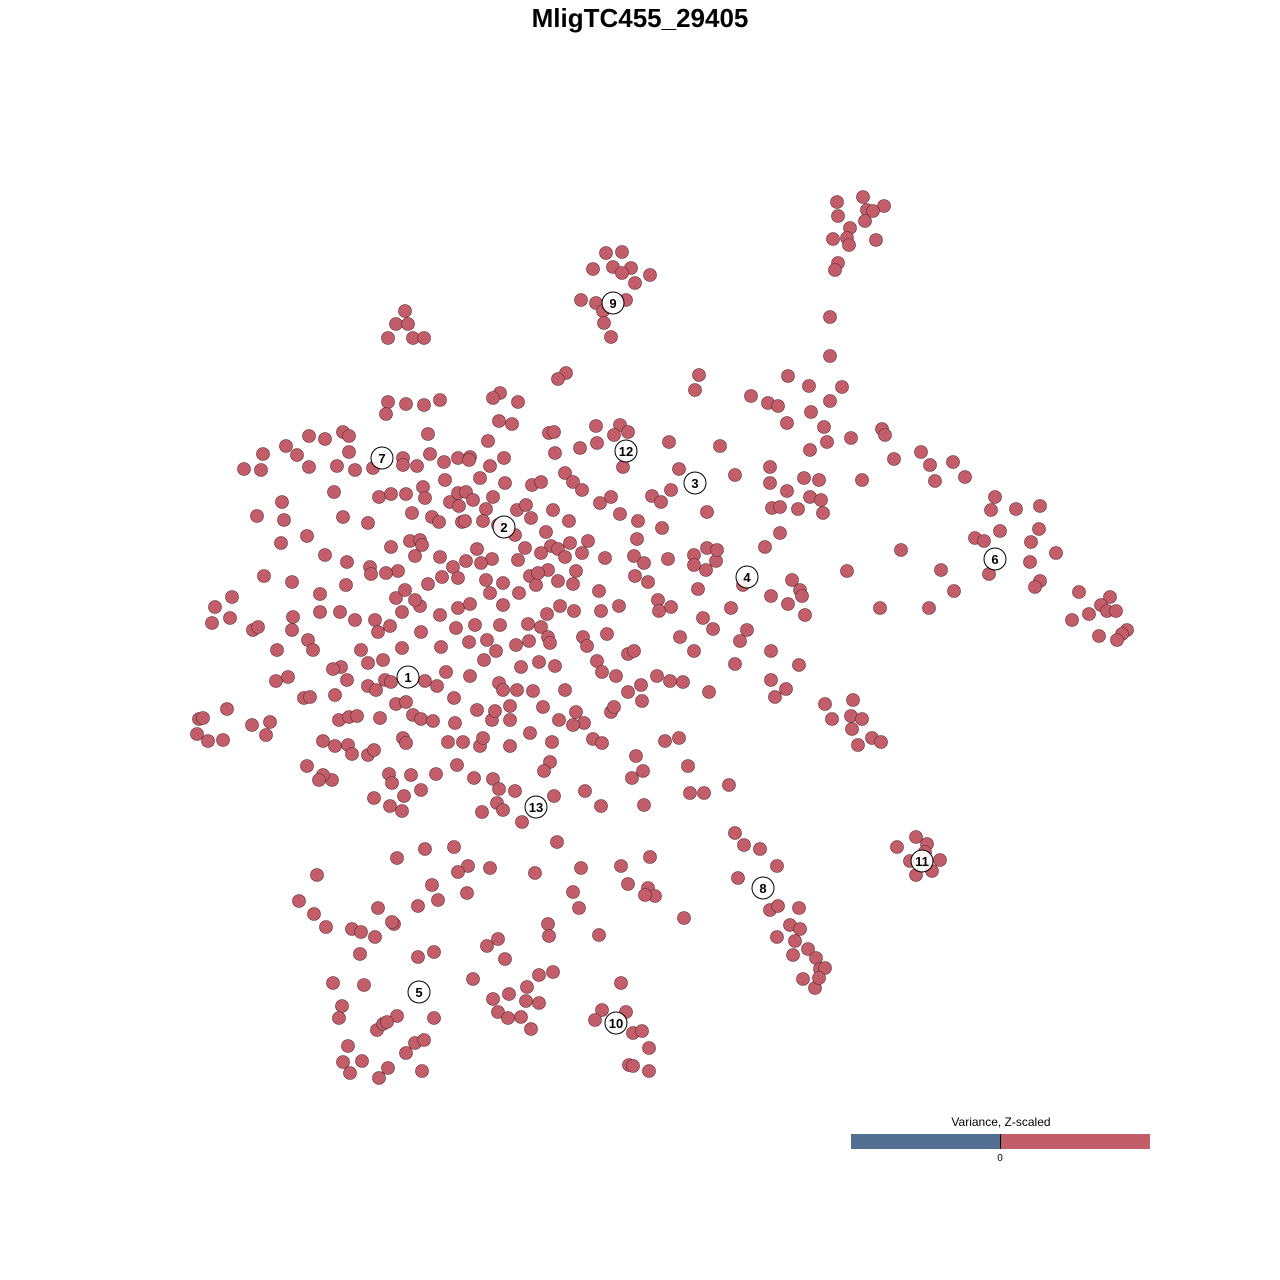 The width and height of the screenshot is (1280, 1280). Describe the element at coordinates (418, 992) in the screenshot. I see `cluster-label-text: 5` at that location.